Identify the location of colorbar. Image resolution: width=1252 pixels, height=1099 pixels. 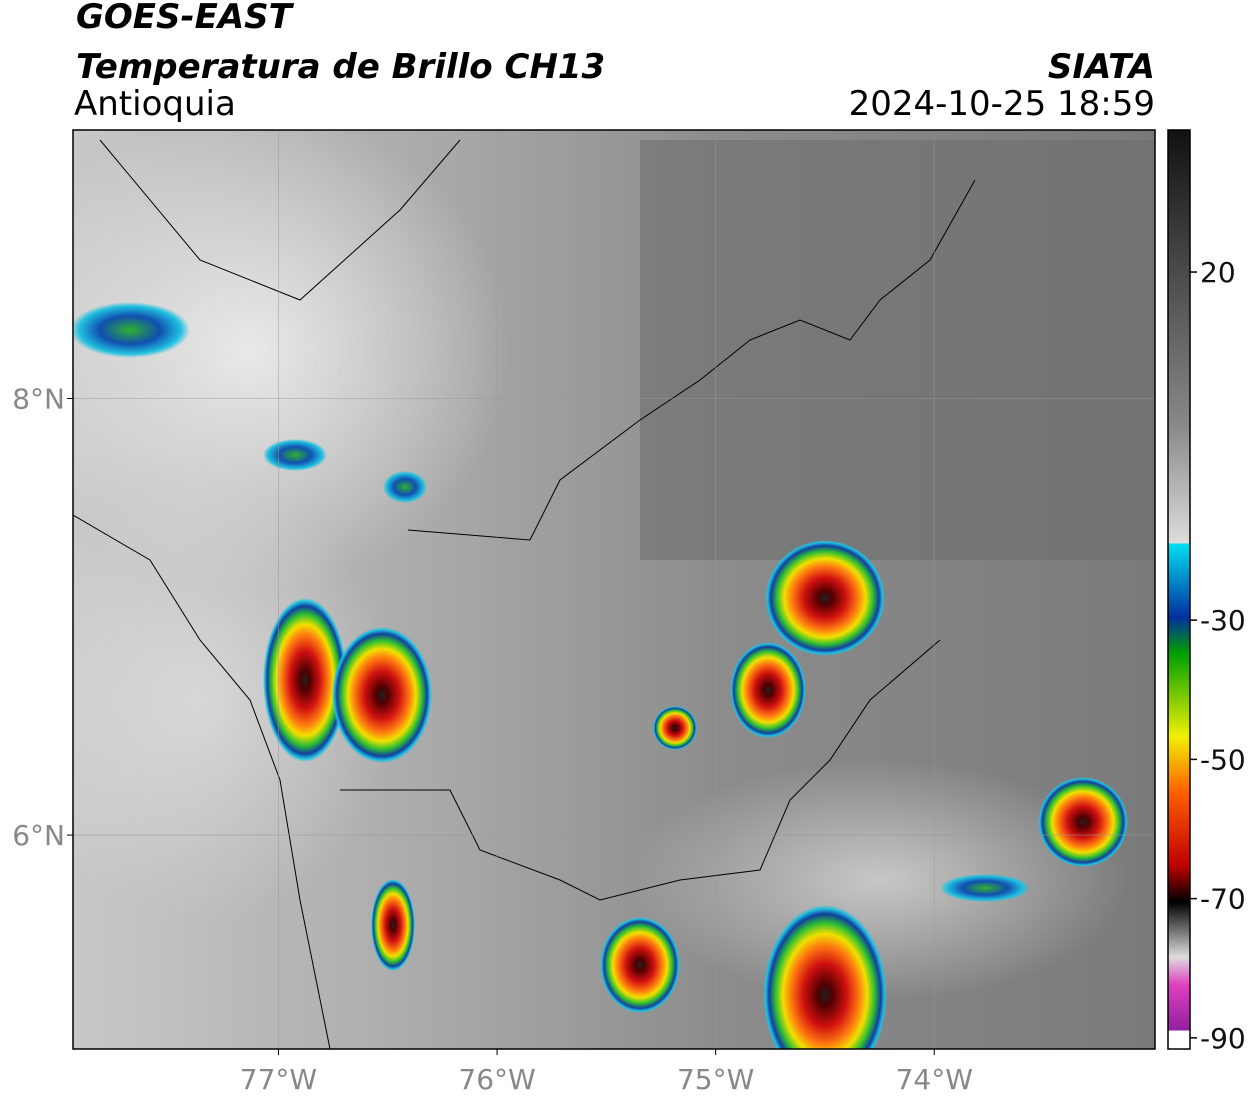
(1179, 589).